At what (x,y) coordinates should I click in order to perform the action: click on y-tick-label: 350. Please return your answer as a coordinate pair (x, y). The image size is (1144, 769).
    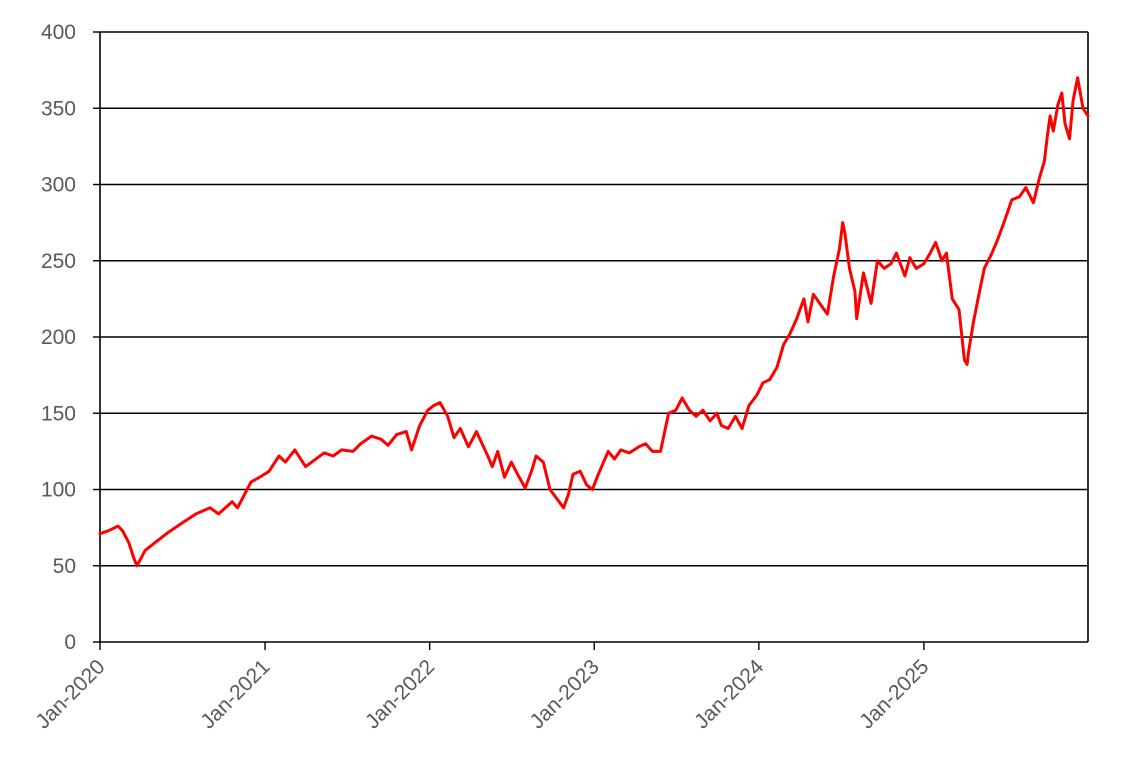
    Looking at the image, I should click on (58, 108).